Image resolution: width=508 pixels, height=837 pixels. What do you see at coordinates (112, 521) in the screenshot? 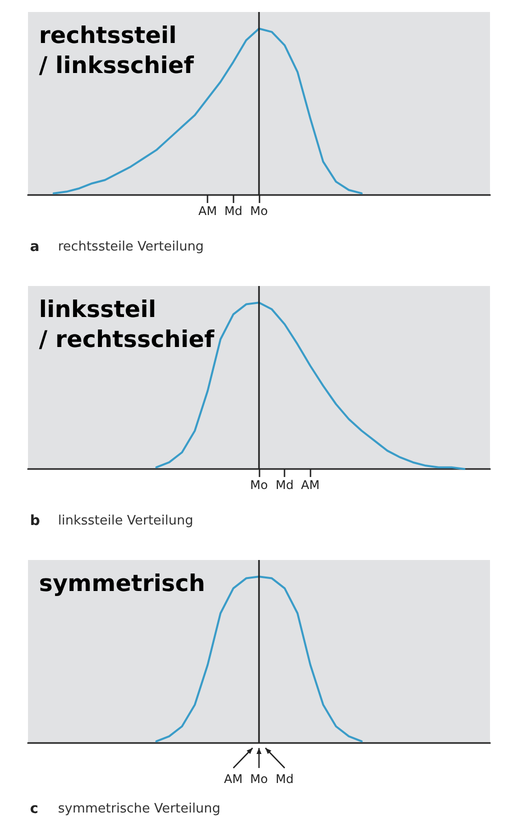
I see `text: b linkssteile Verteilung` at bounding box center [112, 521].